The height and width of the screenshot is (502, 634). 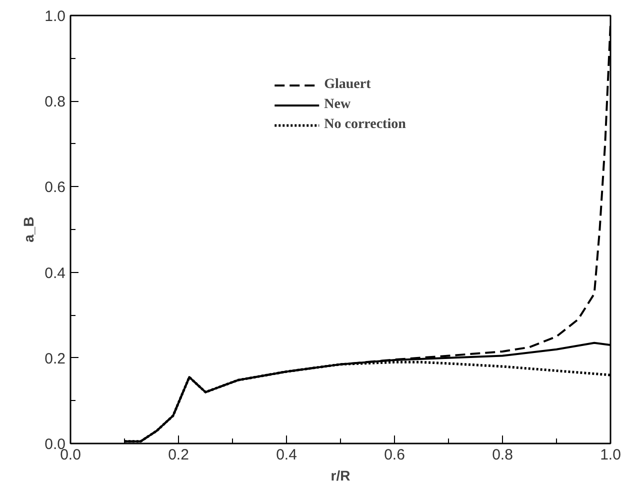 I want to click on x-tick-label: 0.6, so click(x=394, y=455).